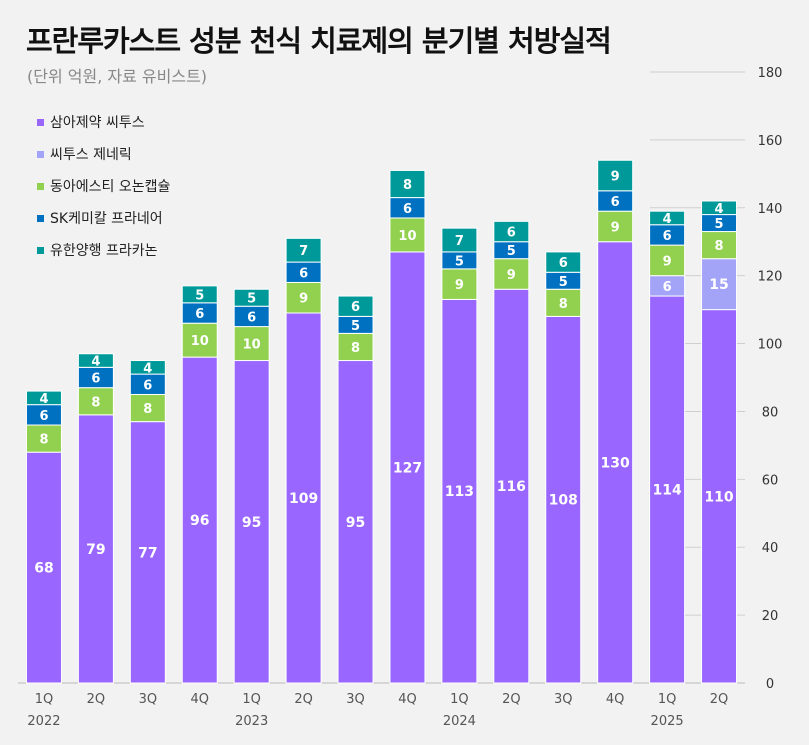 The height and width of the screenshot is (745, 809). Describe the element at coordinates (117, 76) in the screenshot. I see `chart-subtitle: (단위 억원, 자료 유비스트)` at that location.